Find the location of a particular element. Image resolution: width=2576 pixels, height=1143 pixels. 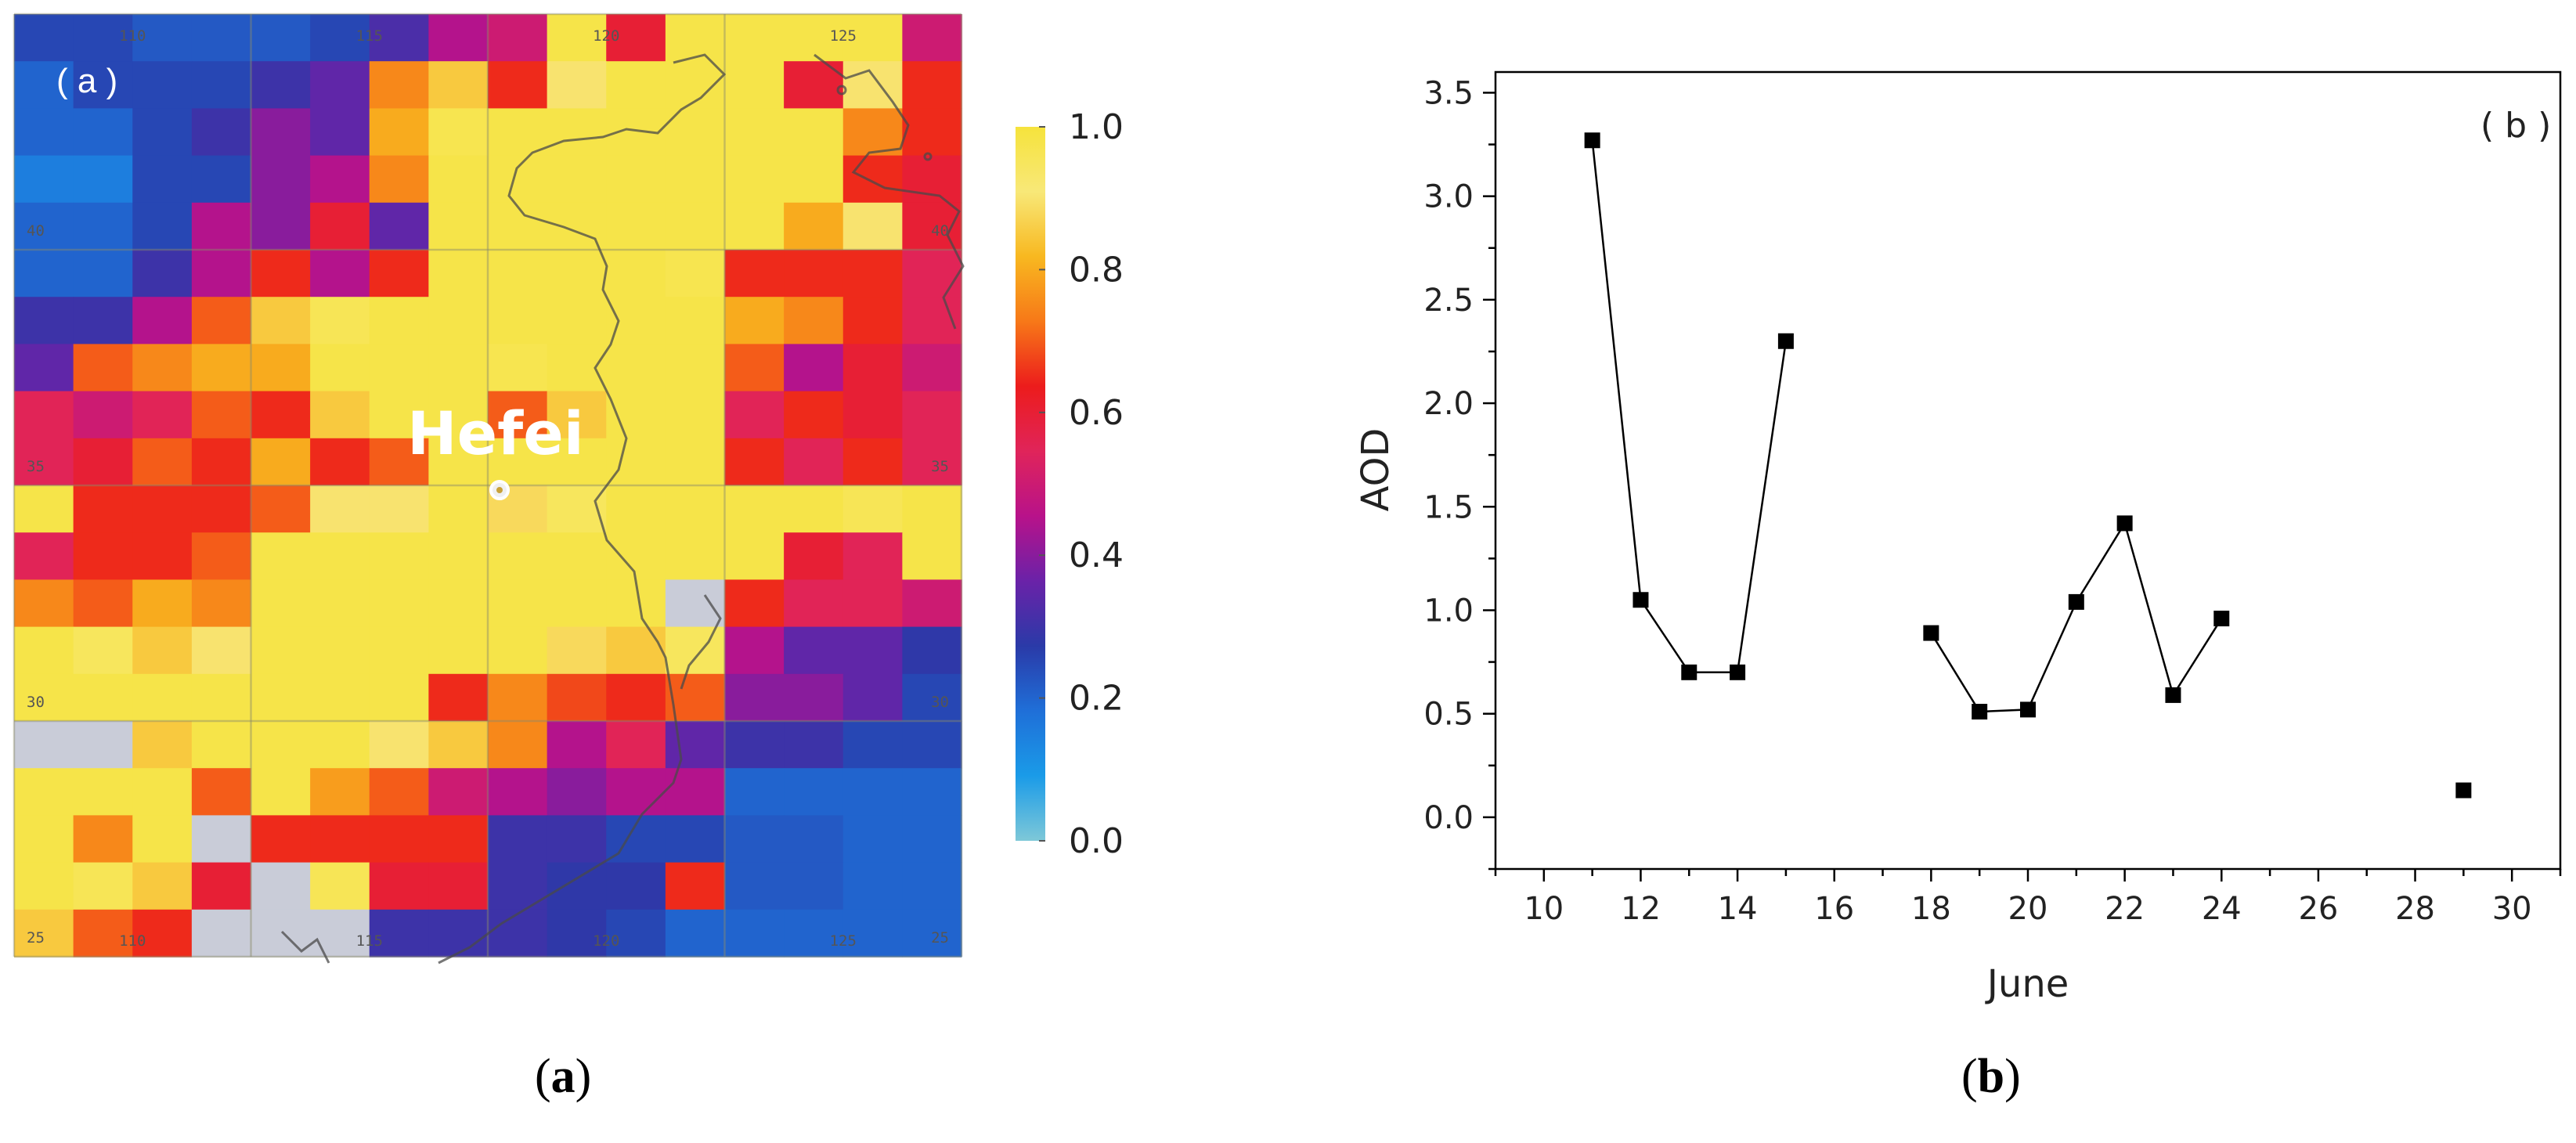

lat-tick-right: 35 is located at coordinates (940, 466).